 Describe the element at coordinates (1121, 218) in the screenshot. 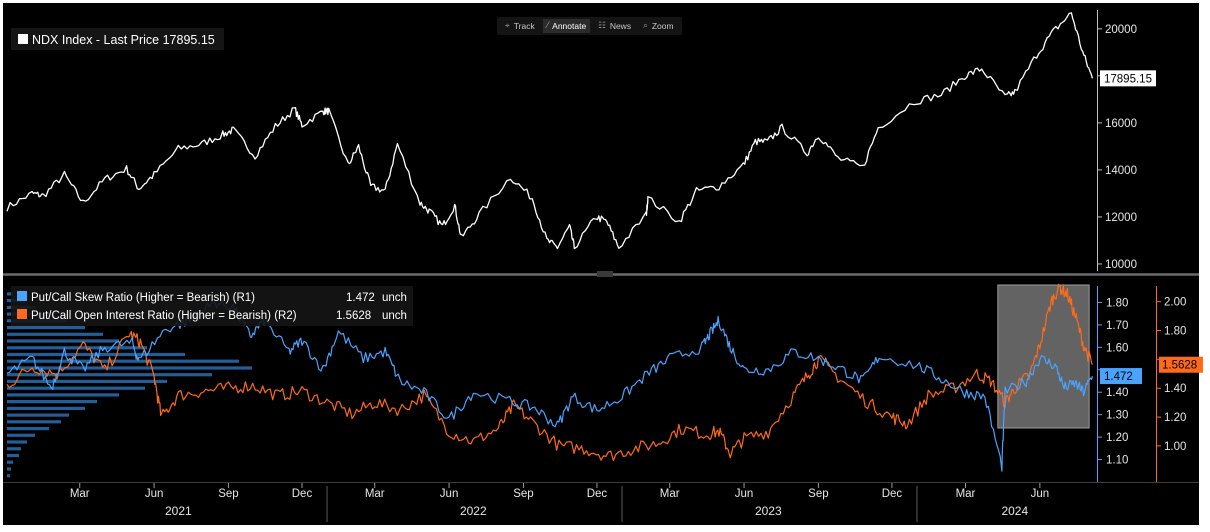

I see `ndx-y-tick-label: 12000` at that location.